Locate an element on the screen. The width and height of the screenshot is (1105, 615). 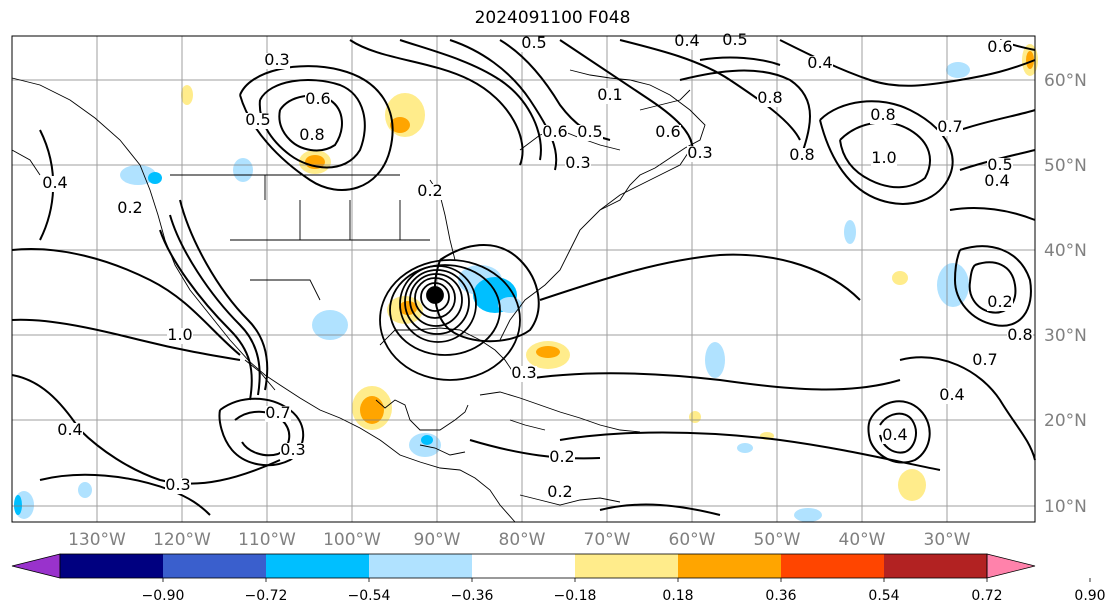
latitude-label: 50°N is located at coordinates (1065, 166).